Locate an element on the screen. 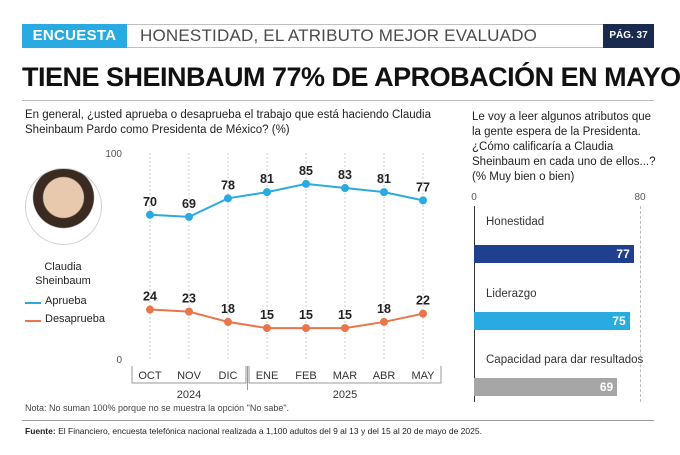 Image resolution: width=680 pixels, height=455 pixels. data-label: 78 is located at coordinates (228, 185).